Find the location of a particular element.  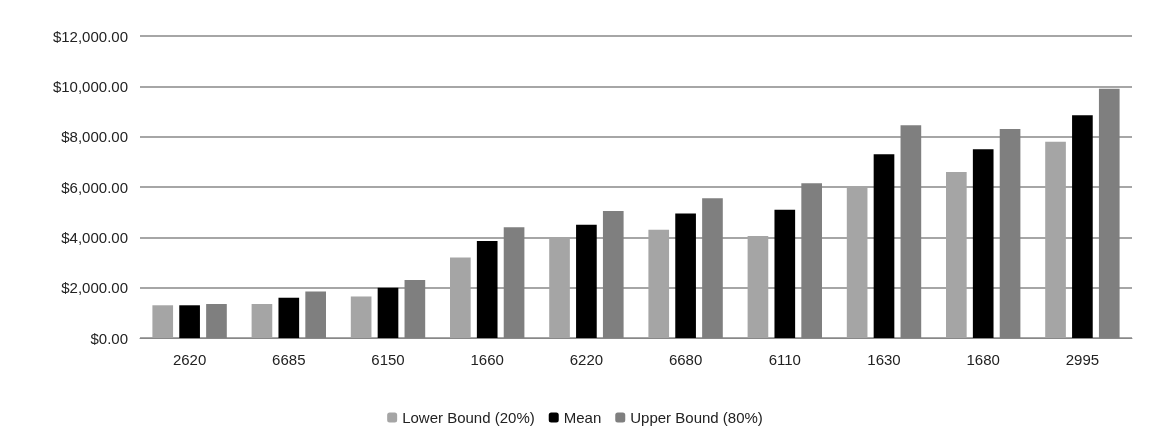

x-tick-label: 6150 is located at coordinates (388, 359).